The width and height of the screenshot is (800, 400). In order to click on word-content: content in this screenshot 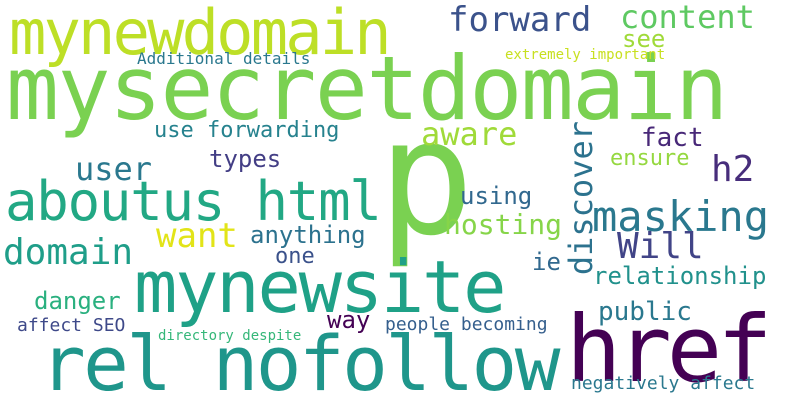, I will do `click(687, 18)`.